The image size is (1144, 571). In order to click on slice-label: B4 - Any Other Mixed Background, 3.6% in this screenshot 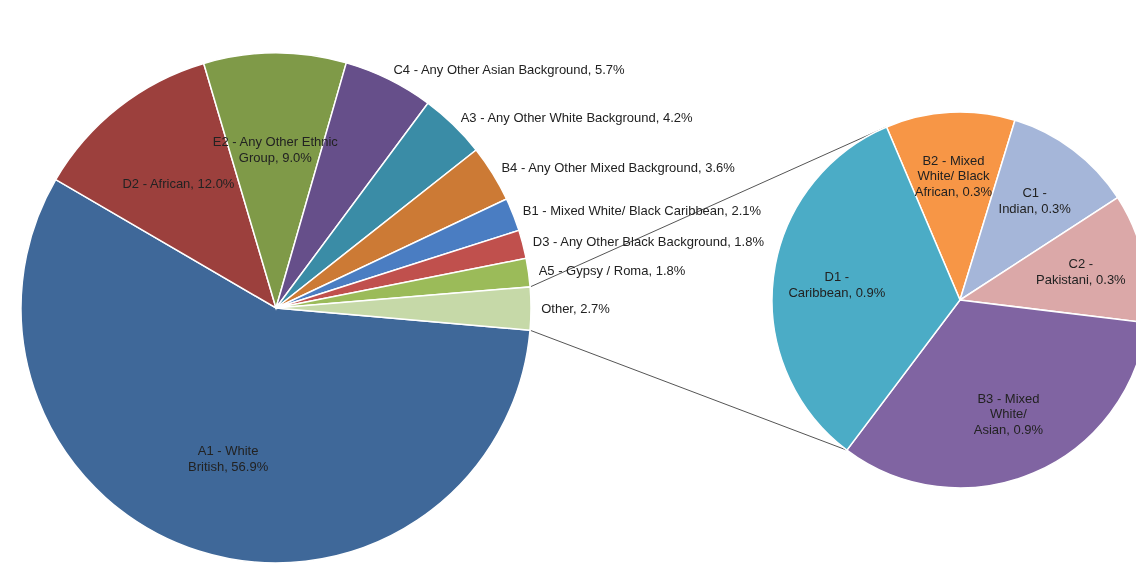, I will do `click(618, 168)`.